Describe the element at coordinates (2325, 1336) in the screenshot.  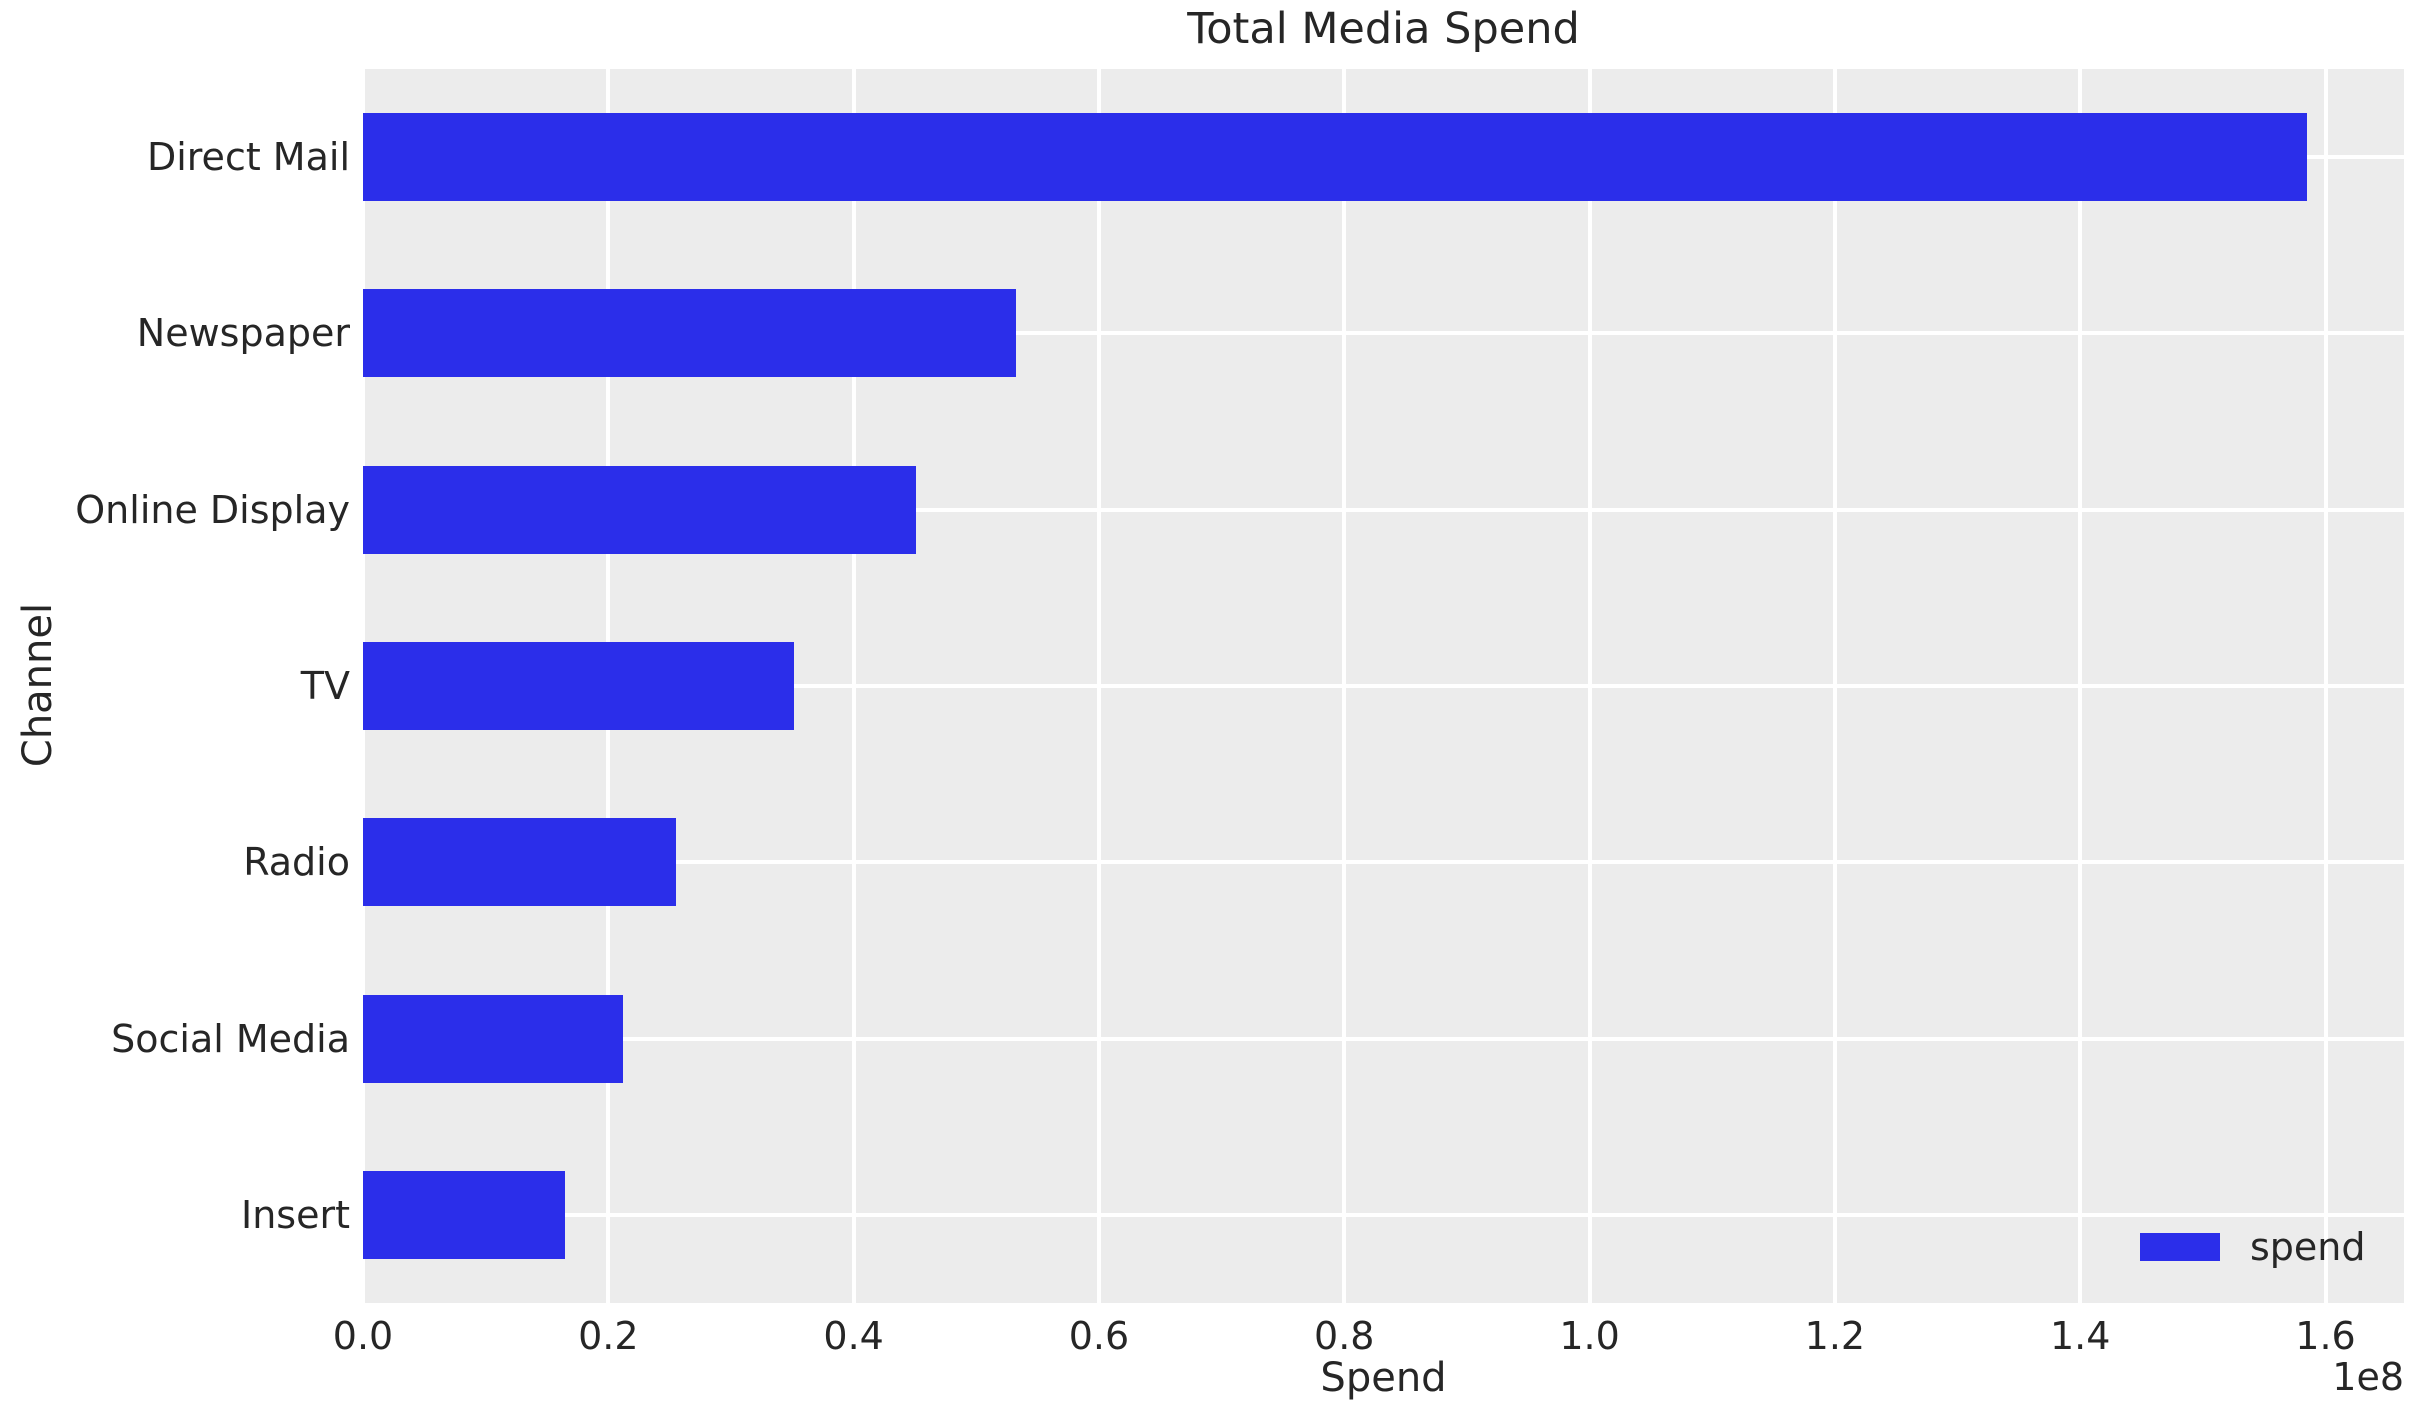
I see `x-tick-label: 1.6` at that location.